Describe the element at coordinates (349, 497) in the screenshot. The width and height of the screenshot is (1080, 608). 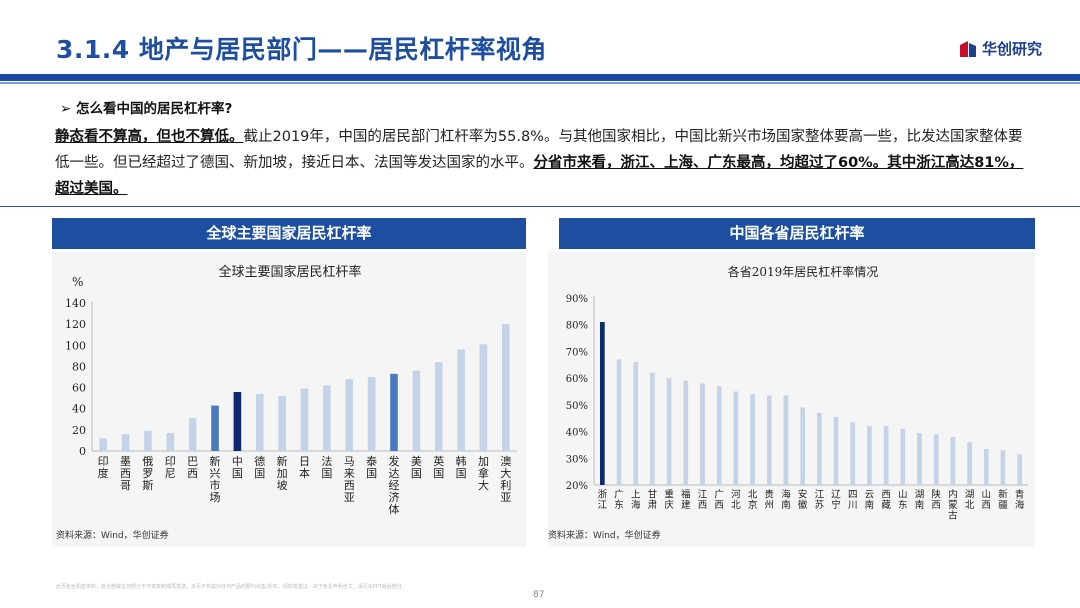
I see `svg-text: 亚` at that location.